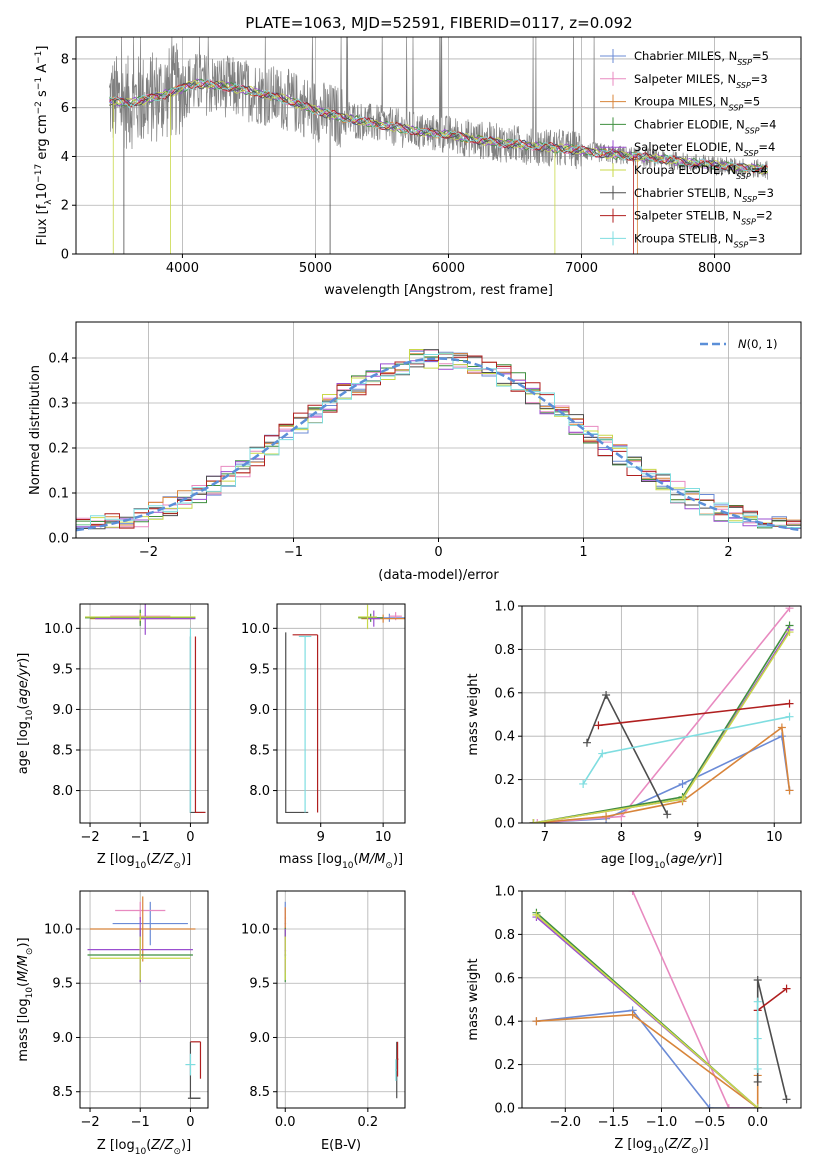 This screenshot has height=1170, width=819. Describe the element at coordinates (566, 1122) in the screenshot. I see `tick-label: −2.0` at that location.